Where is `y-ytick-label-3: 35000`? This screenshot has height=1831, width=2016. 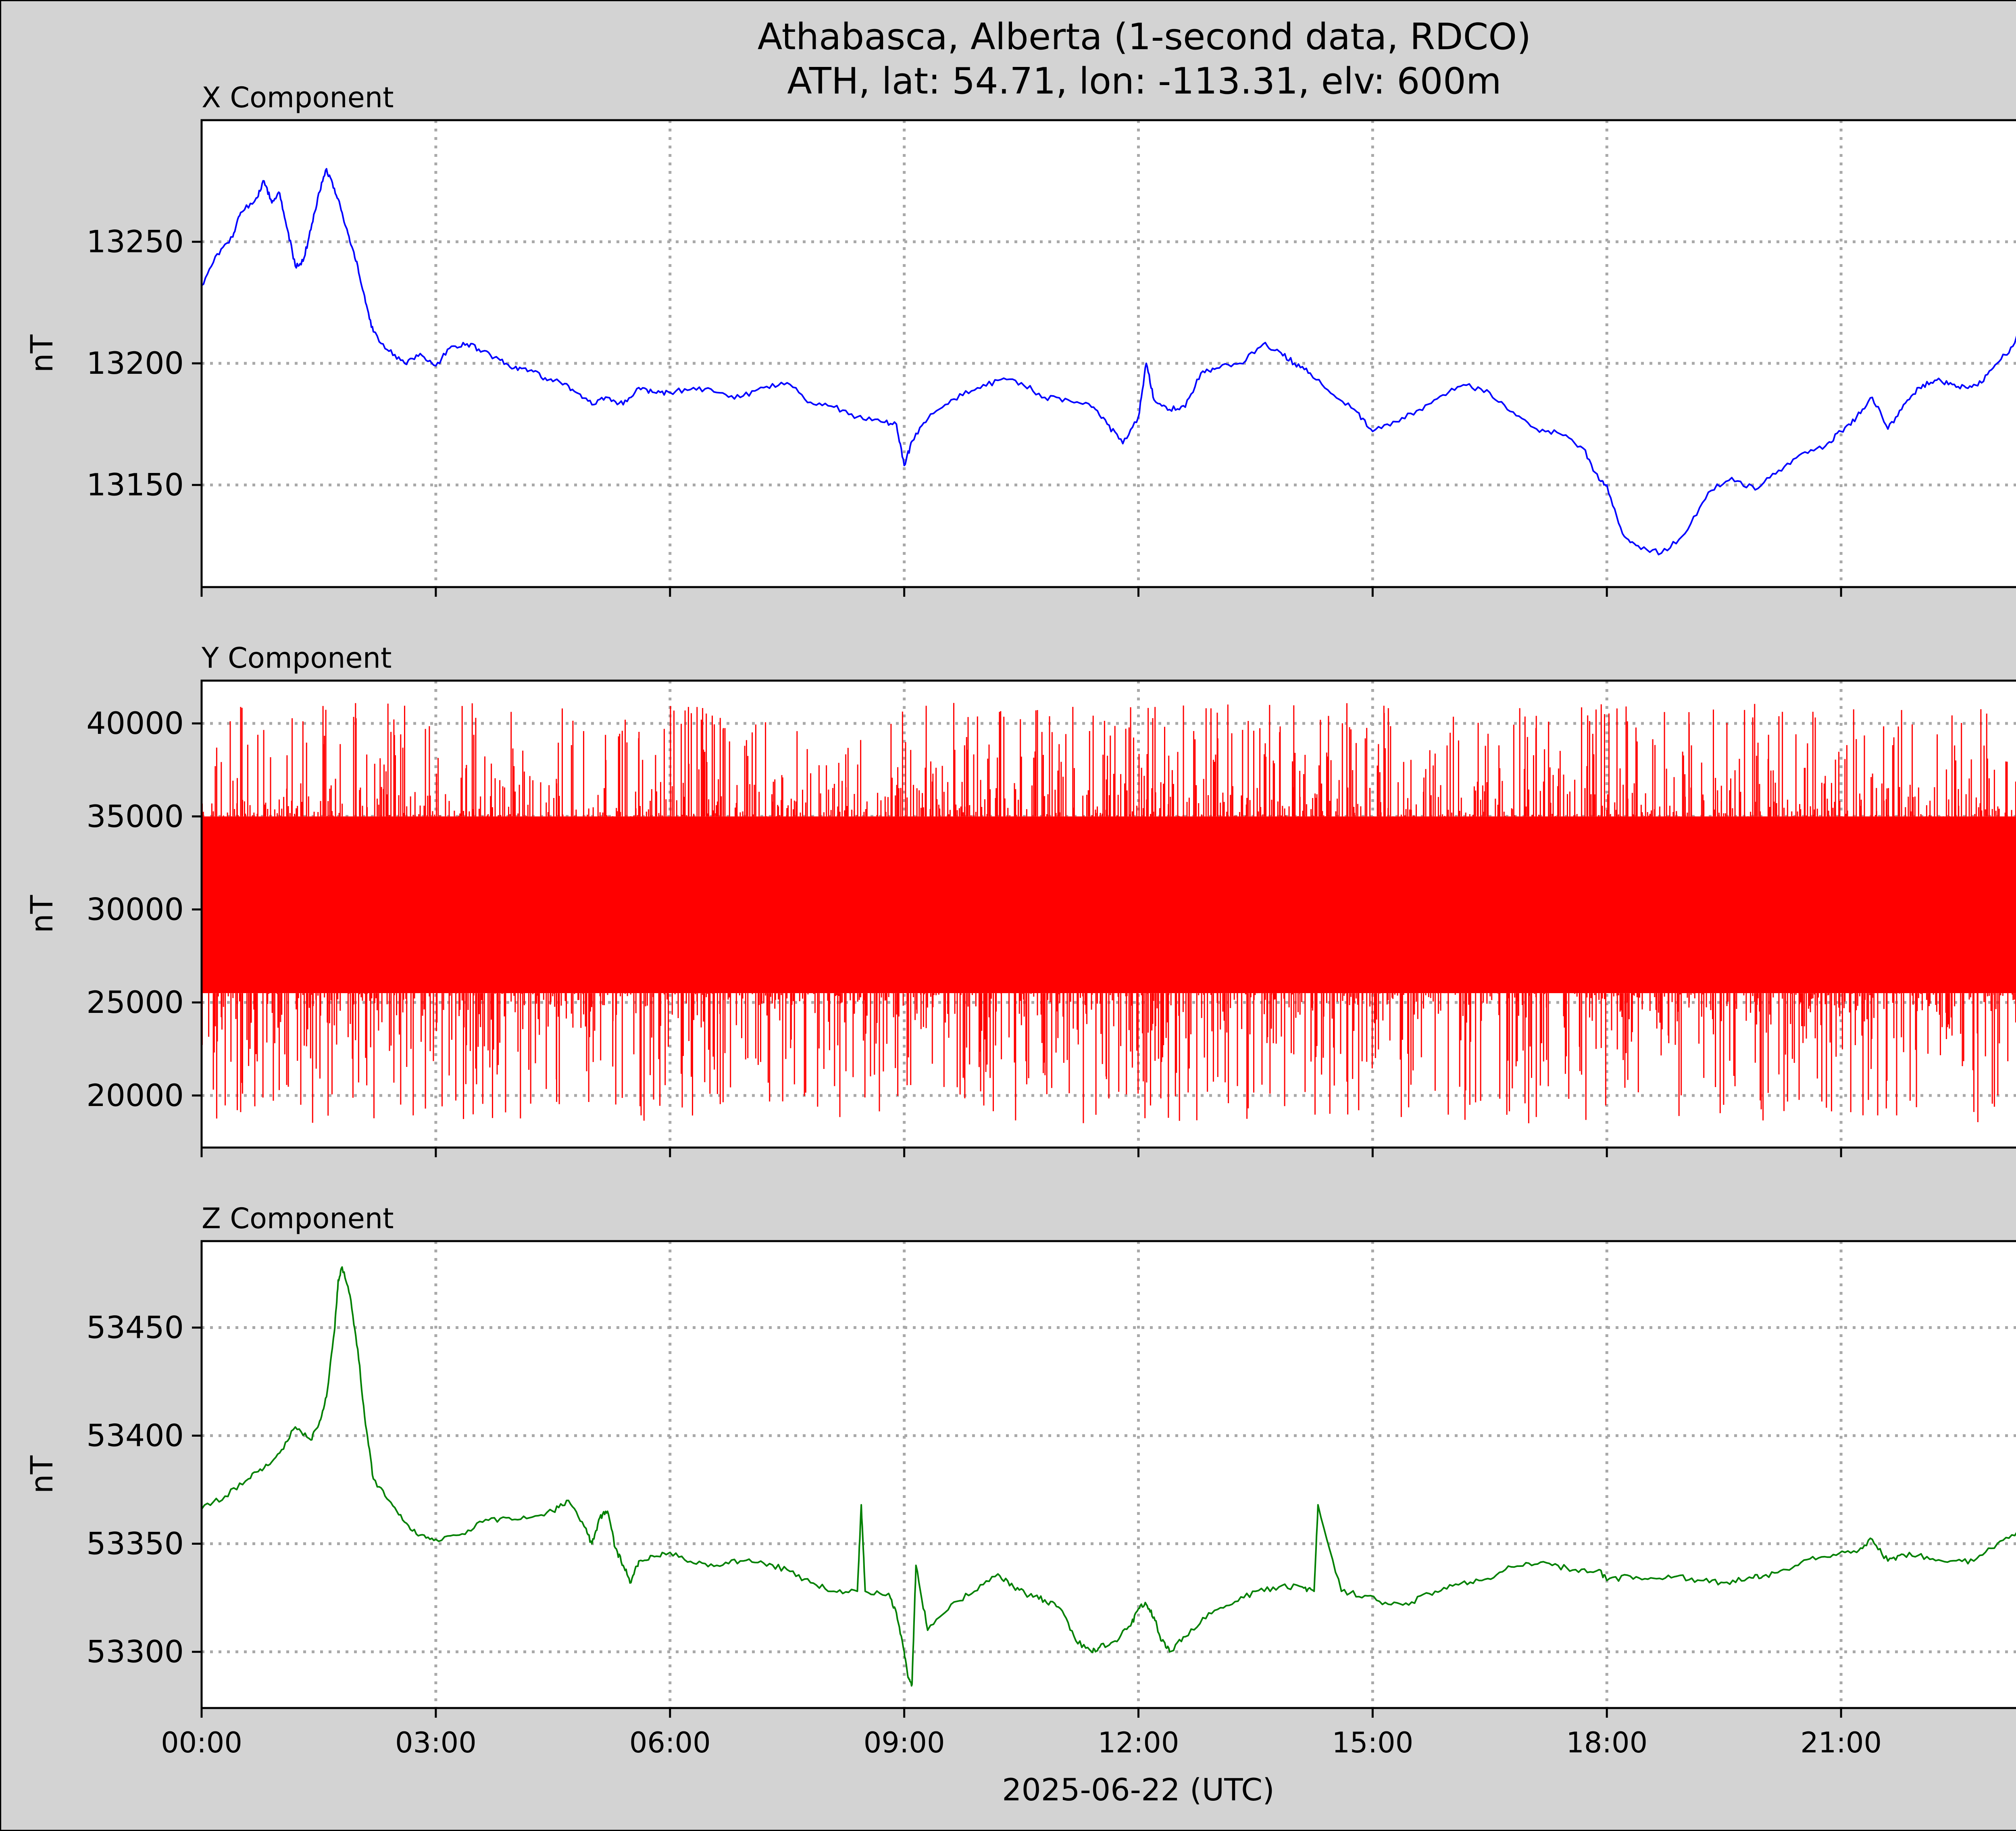 y-ytick-label-3: 35000 is located at coordinates (135, 816).